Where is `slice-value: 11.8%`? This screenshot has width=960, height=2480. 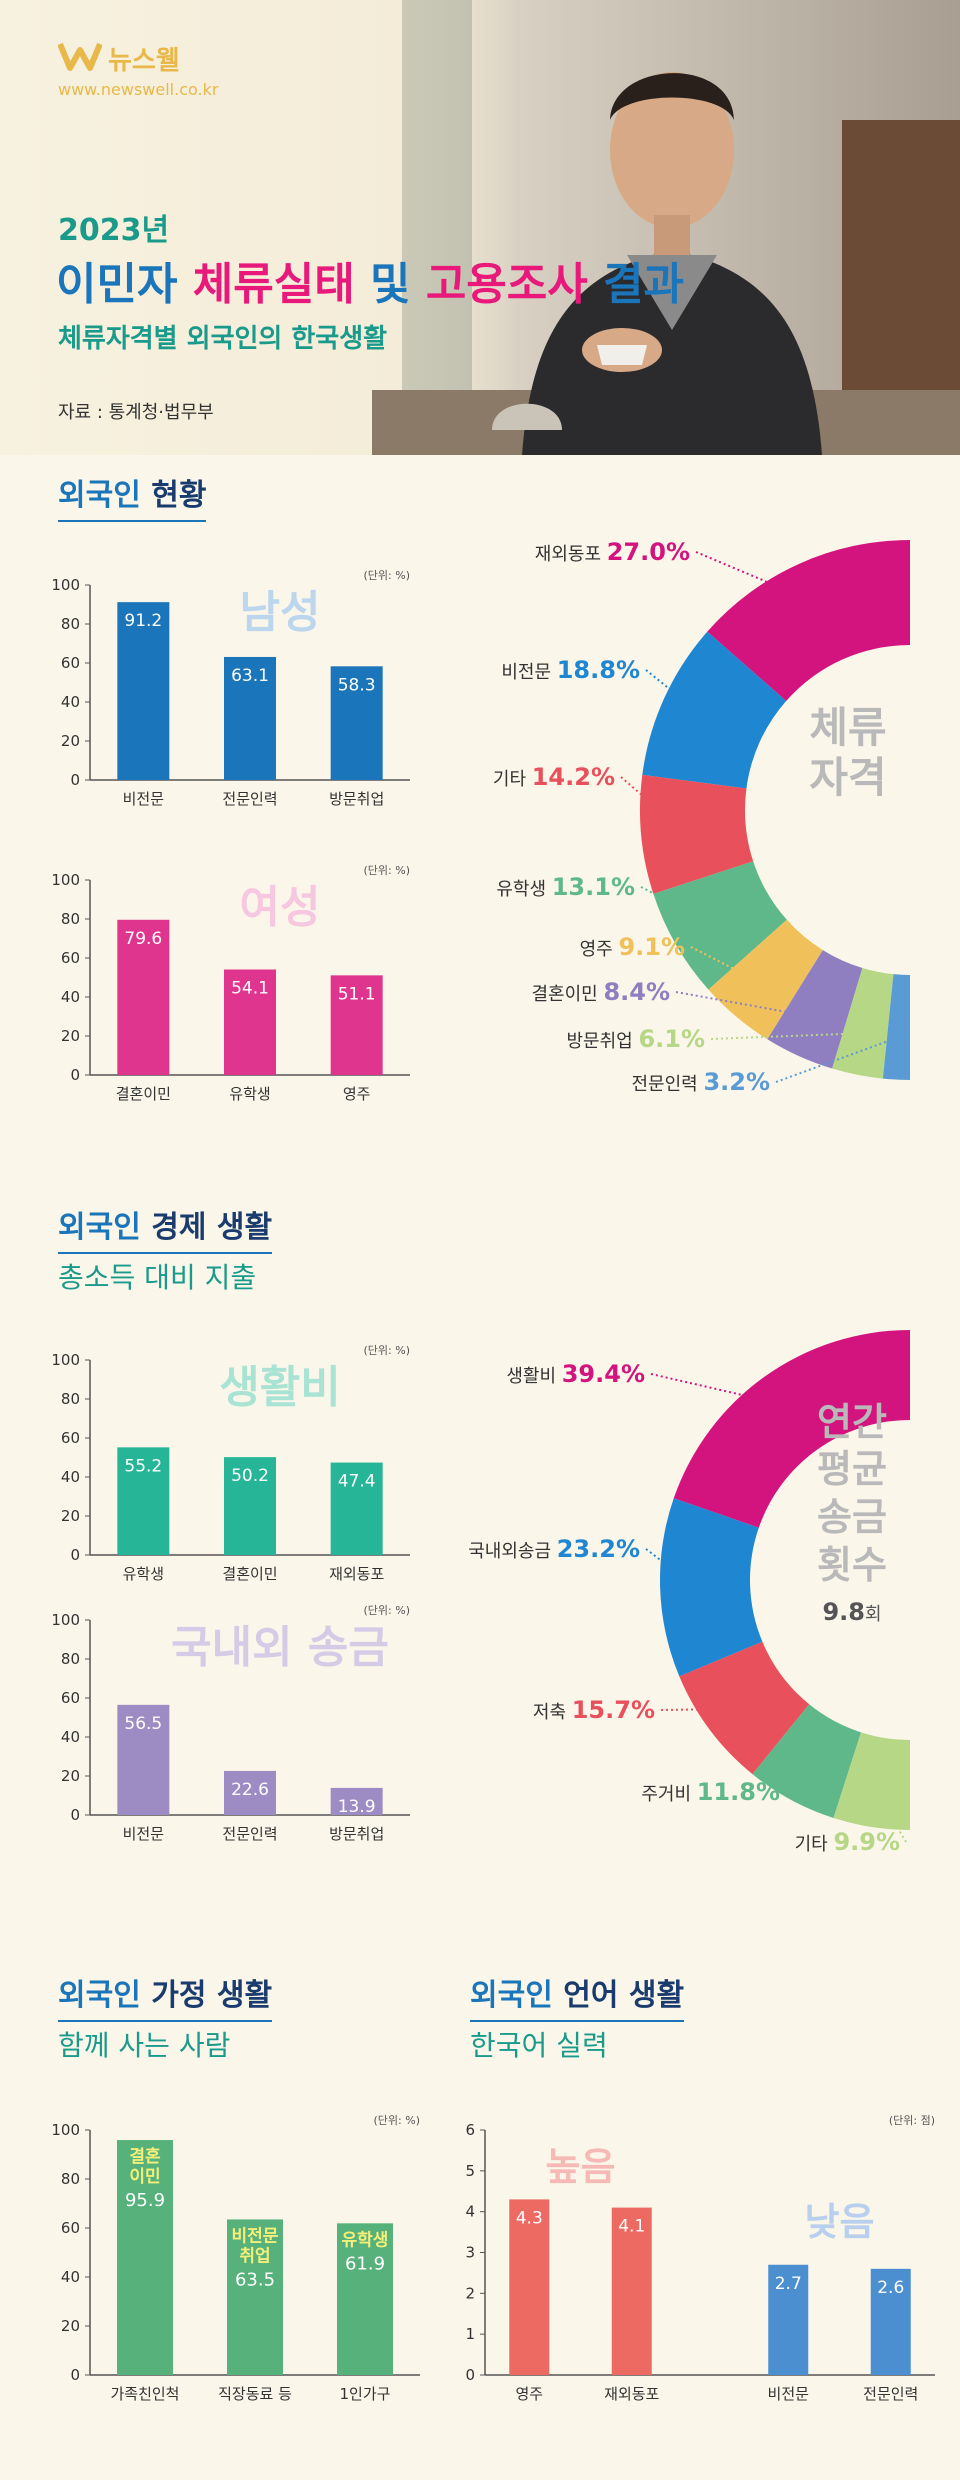
slice-value: 11.8% is located at coordinates (738, 1792).